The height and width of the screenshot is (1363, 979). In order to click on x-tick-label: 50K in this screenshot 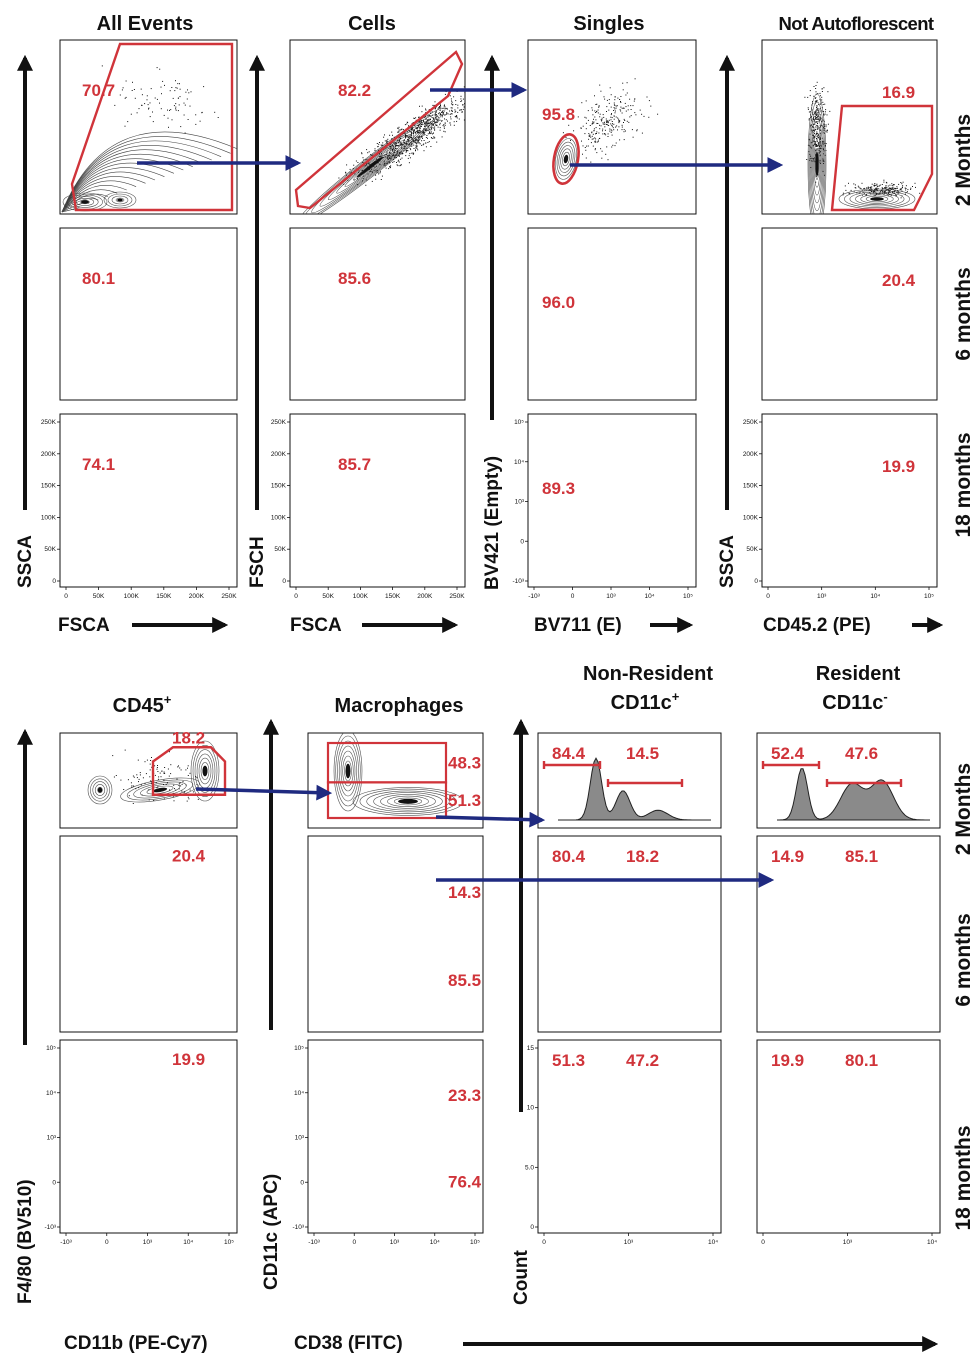, I will do `click(328, 596)`.